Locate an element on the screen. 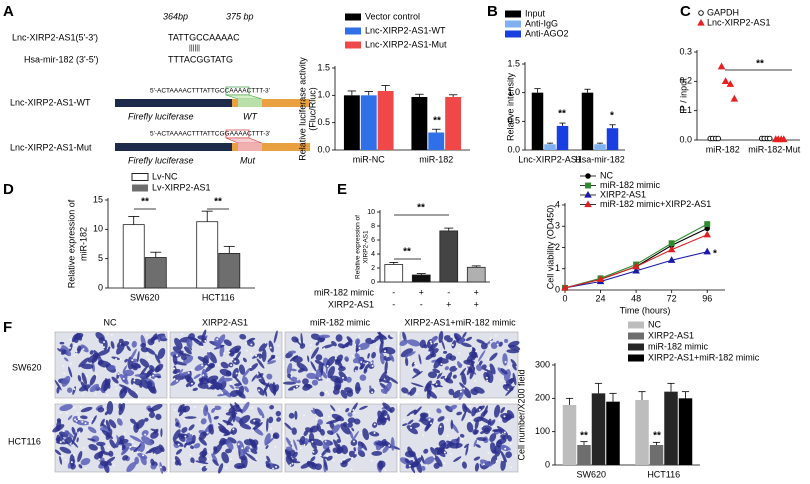  site-region is located at coordinates (250, 103).